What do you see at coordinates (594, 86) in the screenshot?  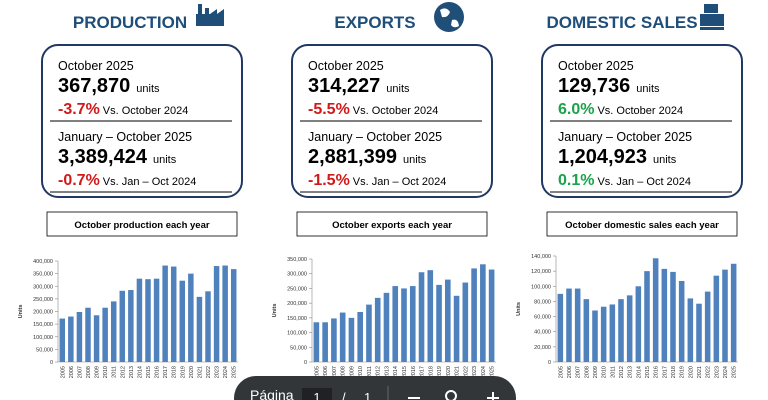 I see `stat-number: 129,736` at bounding box center [594, 86].